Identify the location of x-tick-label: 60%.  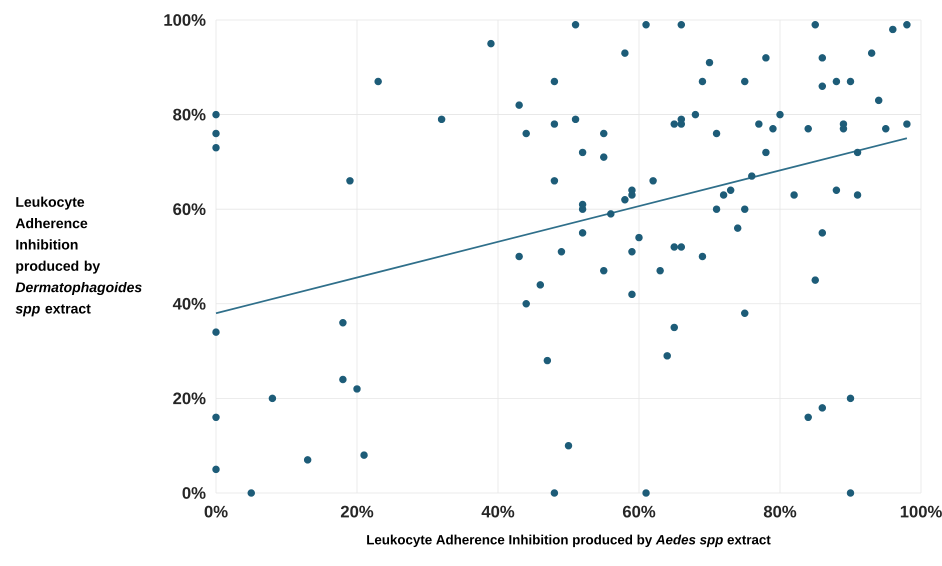
(639, 512).